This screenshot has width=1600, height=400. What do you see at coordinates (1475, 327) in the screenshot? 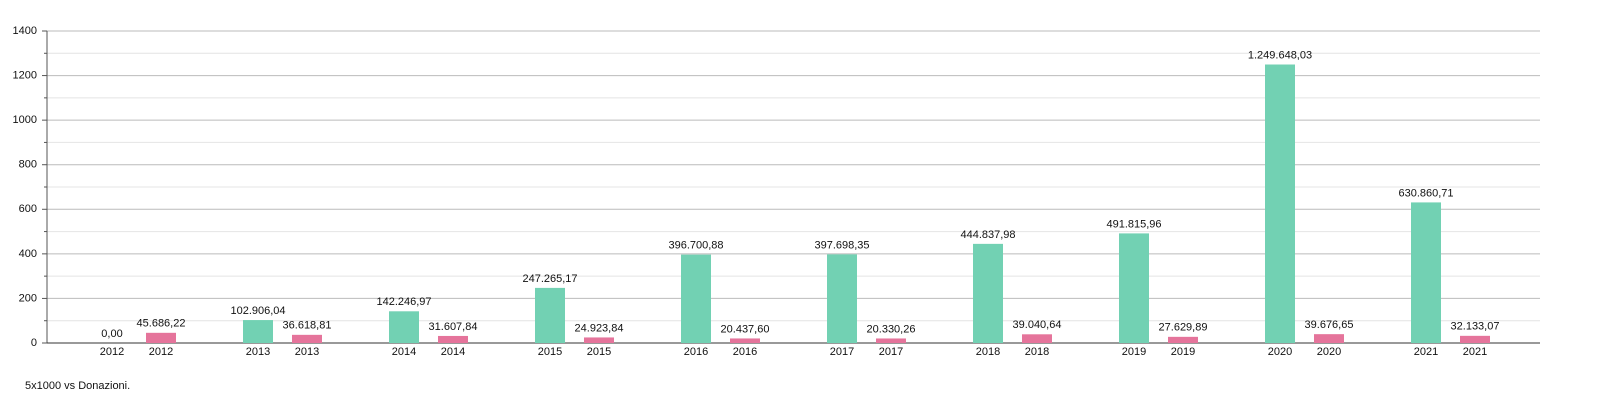
I see `value-label: 32.133,07` at bounding box center [1475, 327].